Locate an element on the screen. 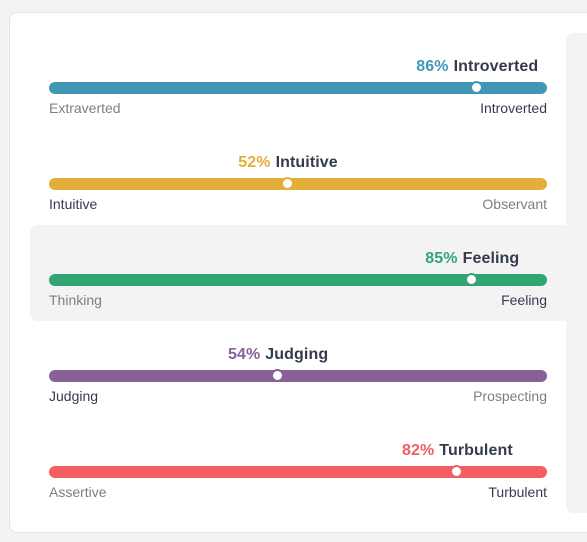 The image size is (587, 542). trait-left-label: Extraverted is located at coordinates (85, 108).